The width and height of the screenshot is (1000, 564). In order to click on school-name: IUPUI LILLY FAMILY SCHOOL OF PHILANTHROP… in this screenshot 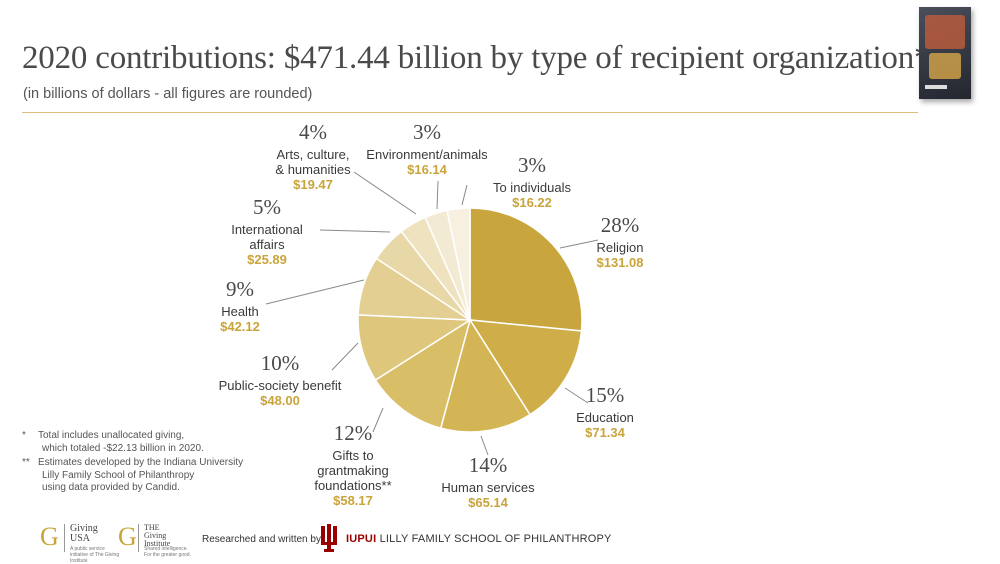, I will do `click(479, 539)`.